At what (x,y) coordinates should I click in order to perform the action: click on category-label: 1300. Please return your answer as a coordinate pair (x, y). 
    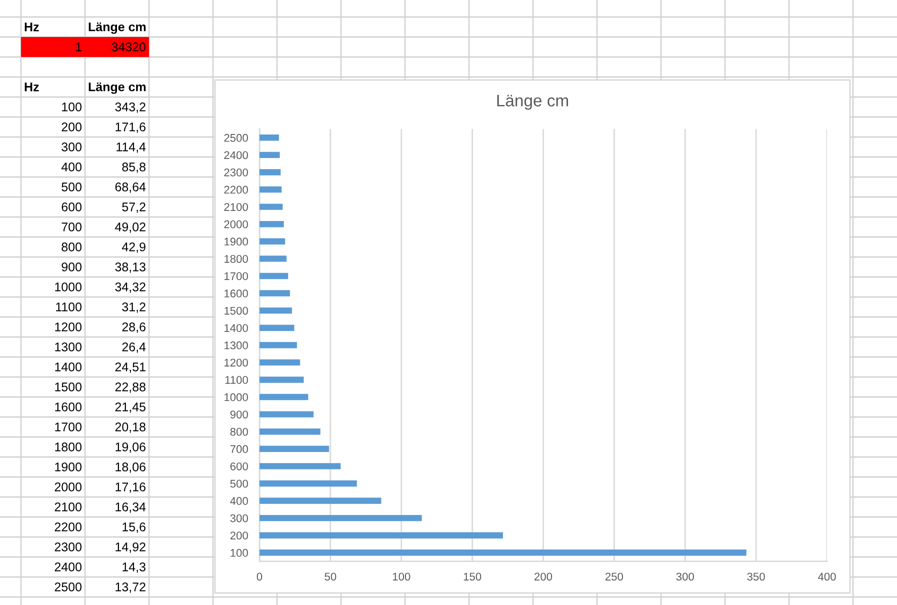
    Looking at the image, I should click on (68, 347).